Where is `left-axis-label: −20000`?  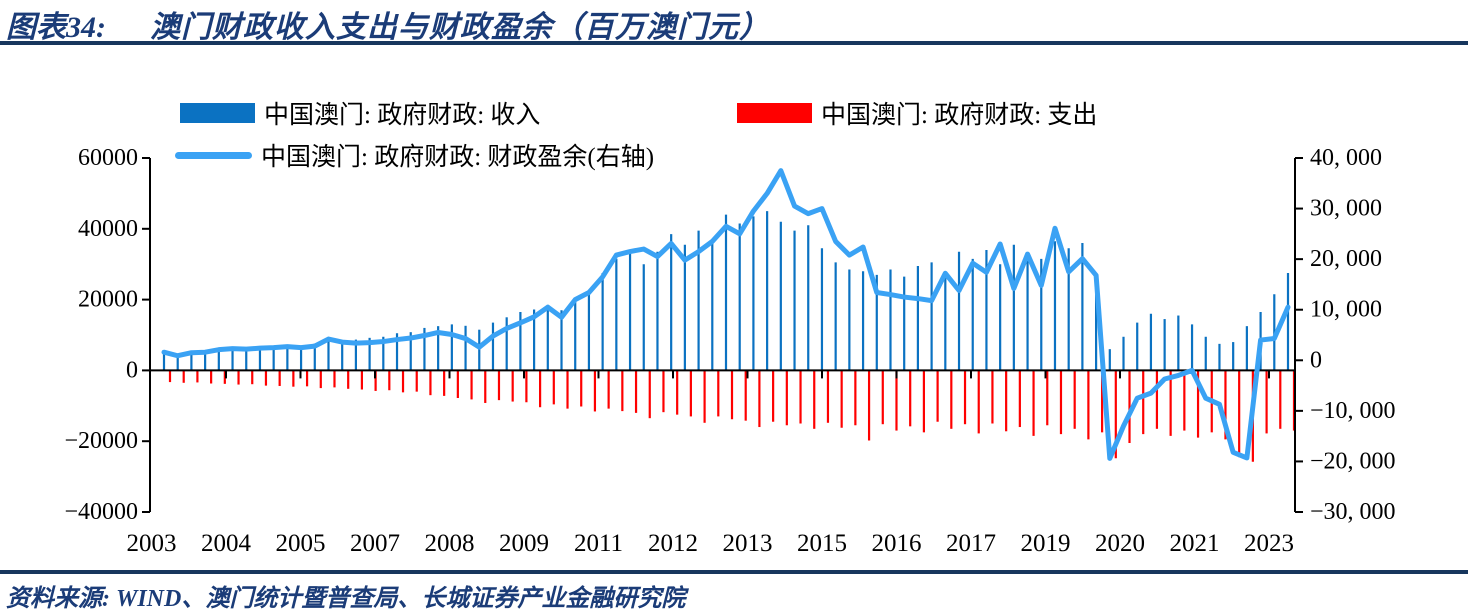 left-axis-label: −20000 is located at coordinates (101, 441).